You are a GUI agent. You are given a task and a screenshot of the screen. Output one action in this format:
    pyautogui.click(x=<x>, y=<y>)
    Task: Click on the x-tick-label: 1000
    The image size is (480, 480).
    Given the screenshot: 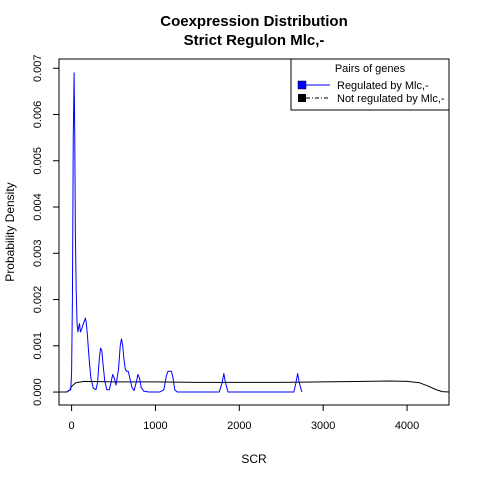 What is the action you would take?
    pyautogui.click(x=155, y=426)
    